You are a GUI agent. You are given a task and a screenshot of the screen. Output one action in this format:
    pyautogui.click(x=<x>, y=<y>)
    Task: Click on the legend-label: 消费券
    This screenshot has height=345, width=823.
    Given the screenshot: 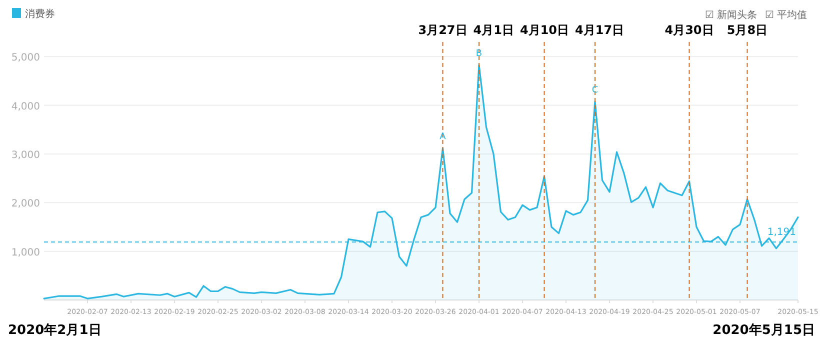 What is the action you would take?
    pyautogui.click(x=40, y=14)
    